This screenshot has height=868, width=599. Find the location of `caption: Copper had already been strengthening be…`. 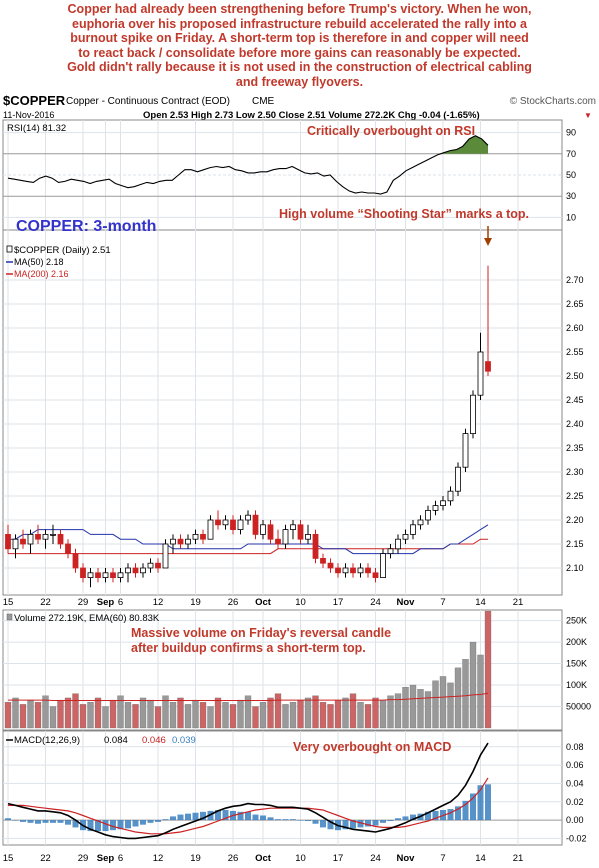

caption: Copper had already been strengthening be… is located at coordinates (299, 45).